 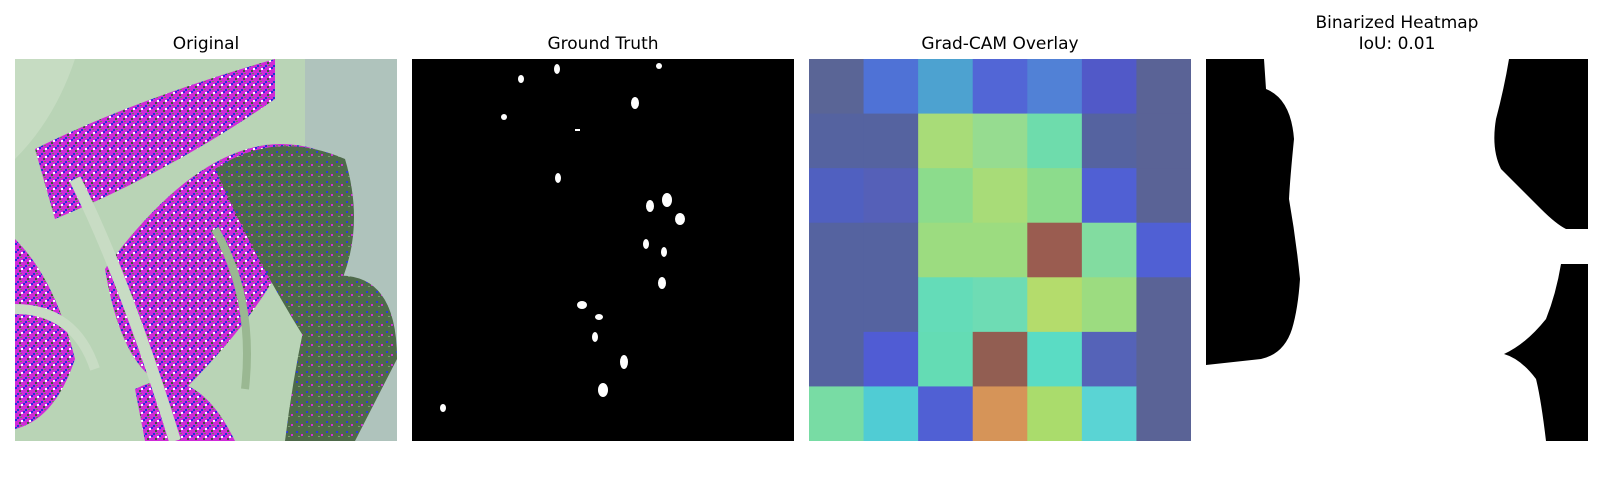 I want to click on right-bottom-black-region, so click(x=1546, y=352).